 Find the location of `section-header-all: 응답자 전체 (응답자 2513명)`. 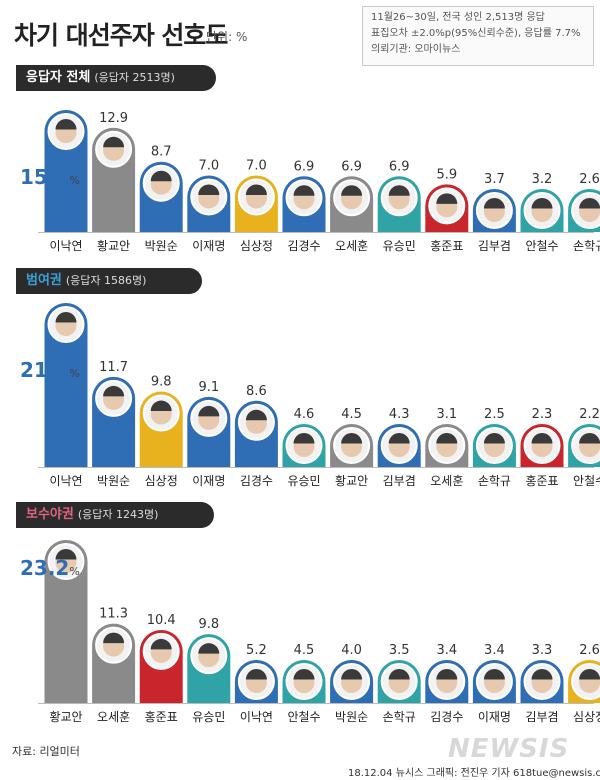

section-header-all: 응답자 전체 (응답자 2513명) is located at coordinates (116, 78).